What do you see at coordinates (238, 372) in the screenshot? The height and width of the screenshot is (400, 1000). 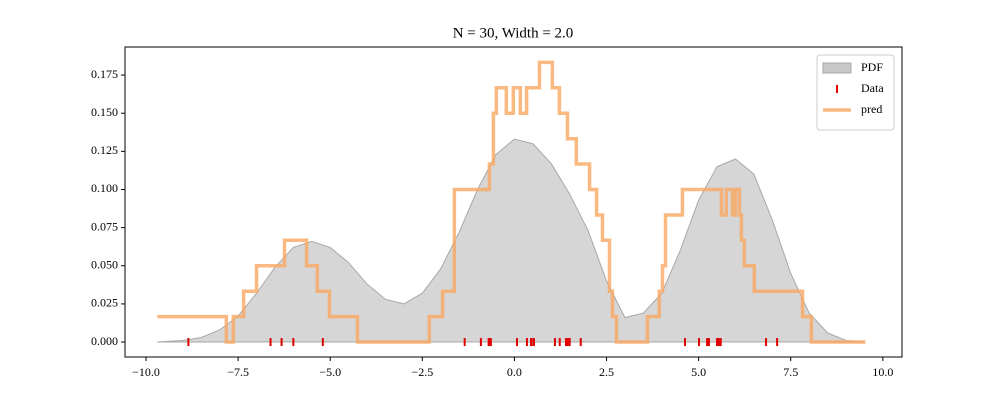 I see `x-tick-label: −7.5` at bounding box center [238, 372].